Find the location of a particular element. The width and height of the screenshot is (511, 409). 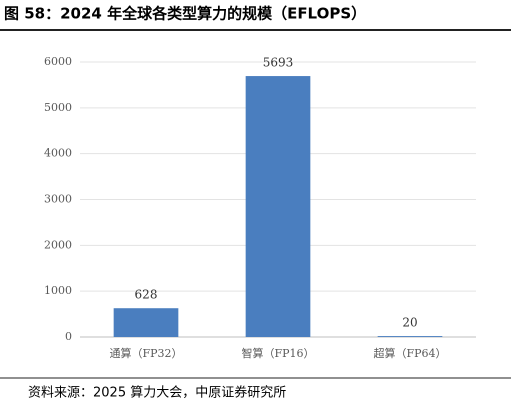

y-tick-label: 2000 is located at coordinates (58, 244).